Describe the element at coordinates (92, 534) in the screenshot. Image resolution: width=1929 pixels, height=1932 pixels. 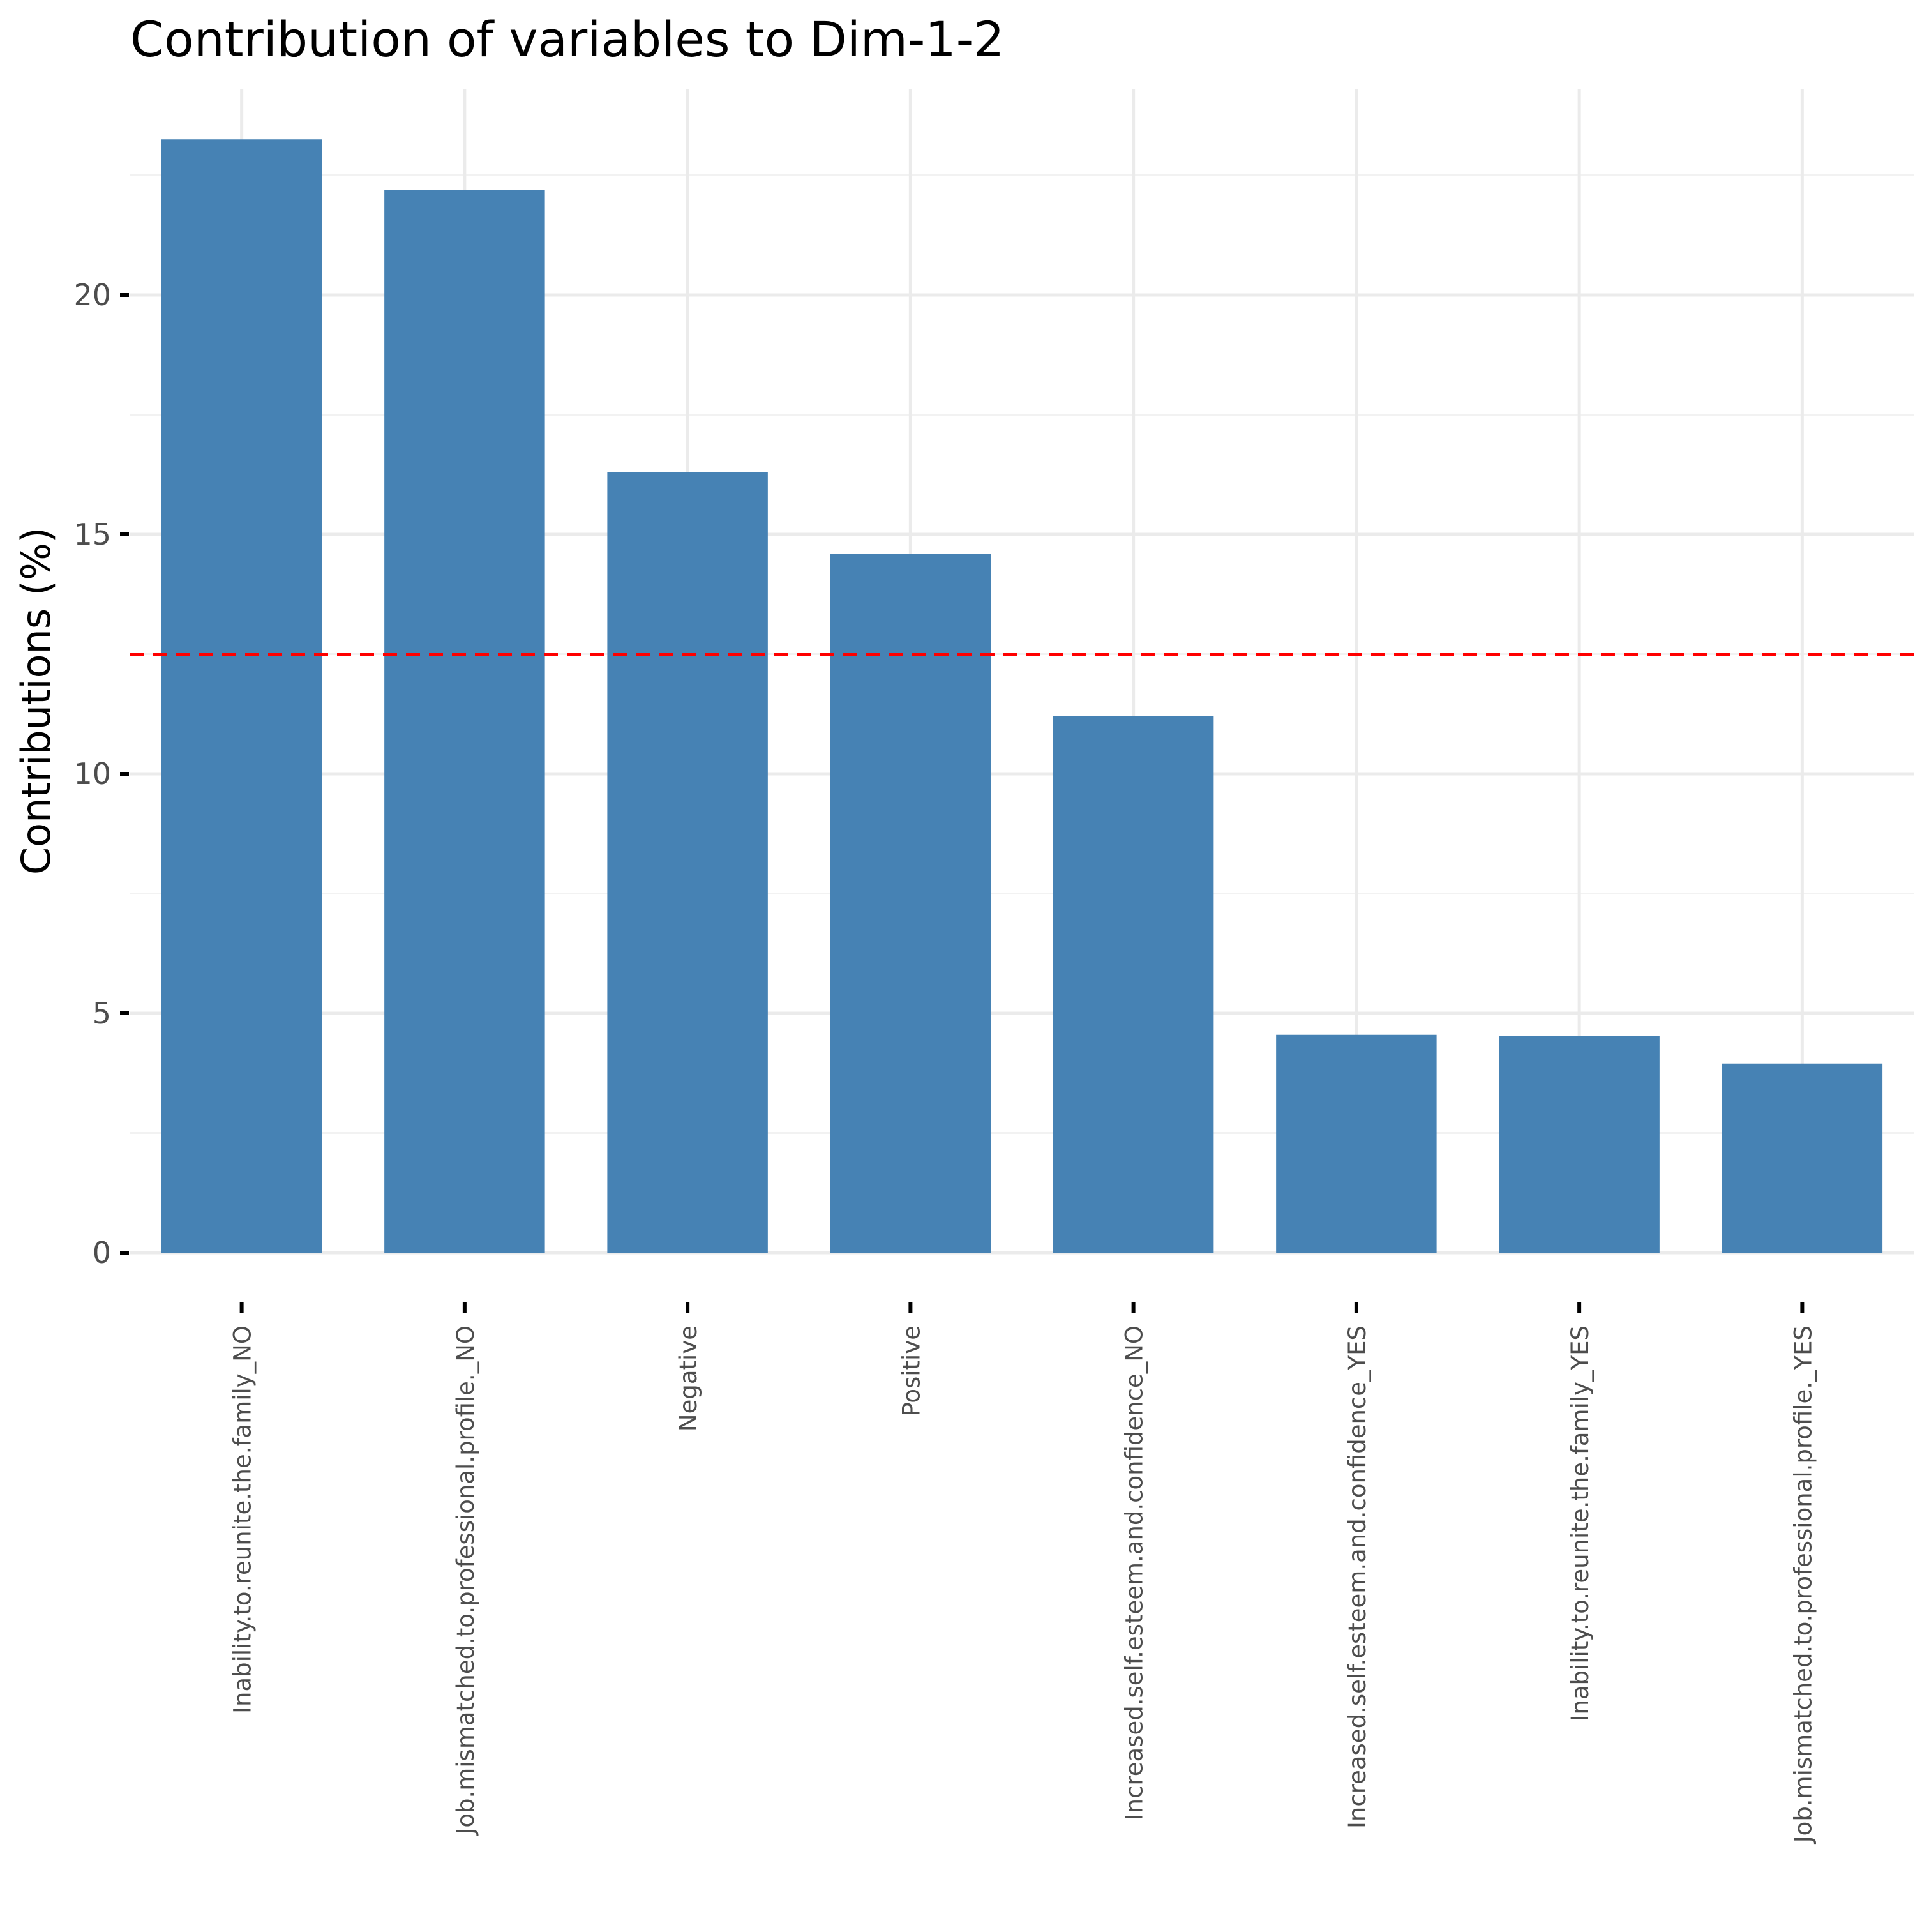
I see `y-tick-label: 15` at that location.